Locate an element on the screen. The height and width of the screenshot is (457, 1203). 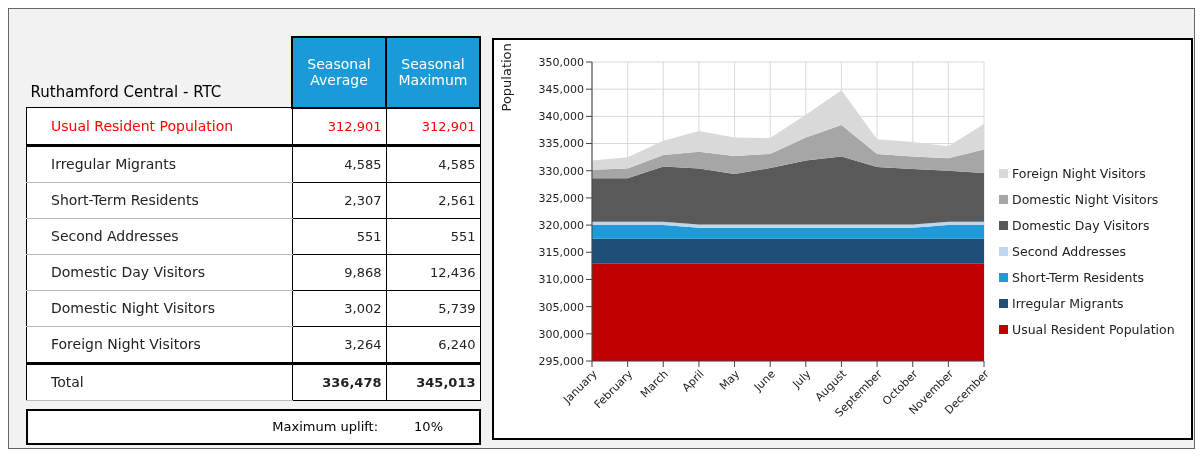
data-label: 336,478 is located at coordinates (339, 381).